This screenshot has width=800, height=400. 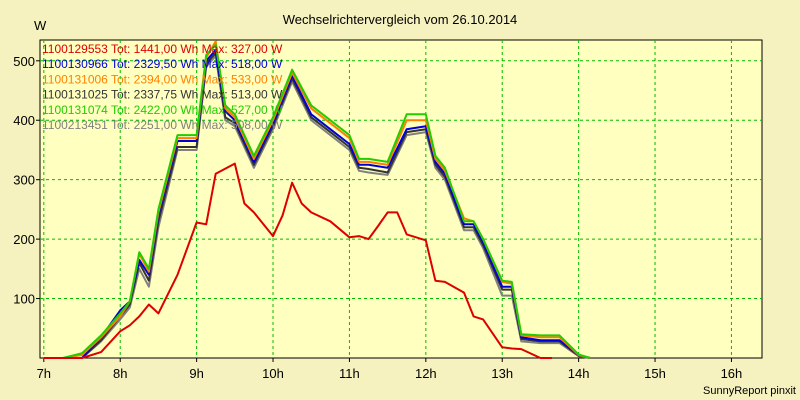 I want to click on x-tick-label: 14h, so click(x=579, y=373).